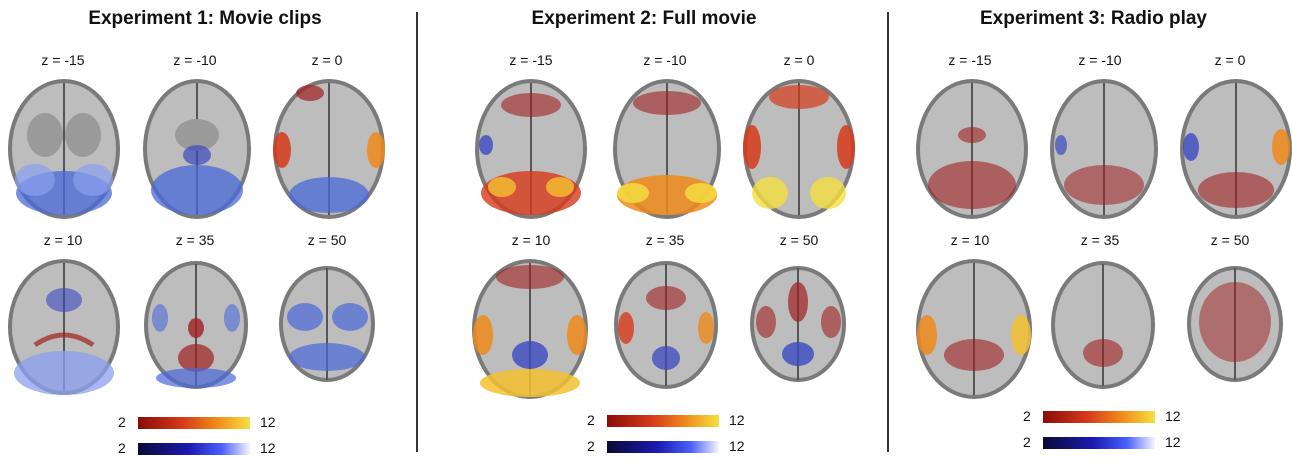 Image resolution: width=1292 pixels, height=460 pixels. Describe the element at coordinates (644, 18) in the screenshot. I see `panel-title: Experiment 2: Full movie` at that location.